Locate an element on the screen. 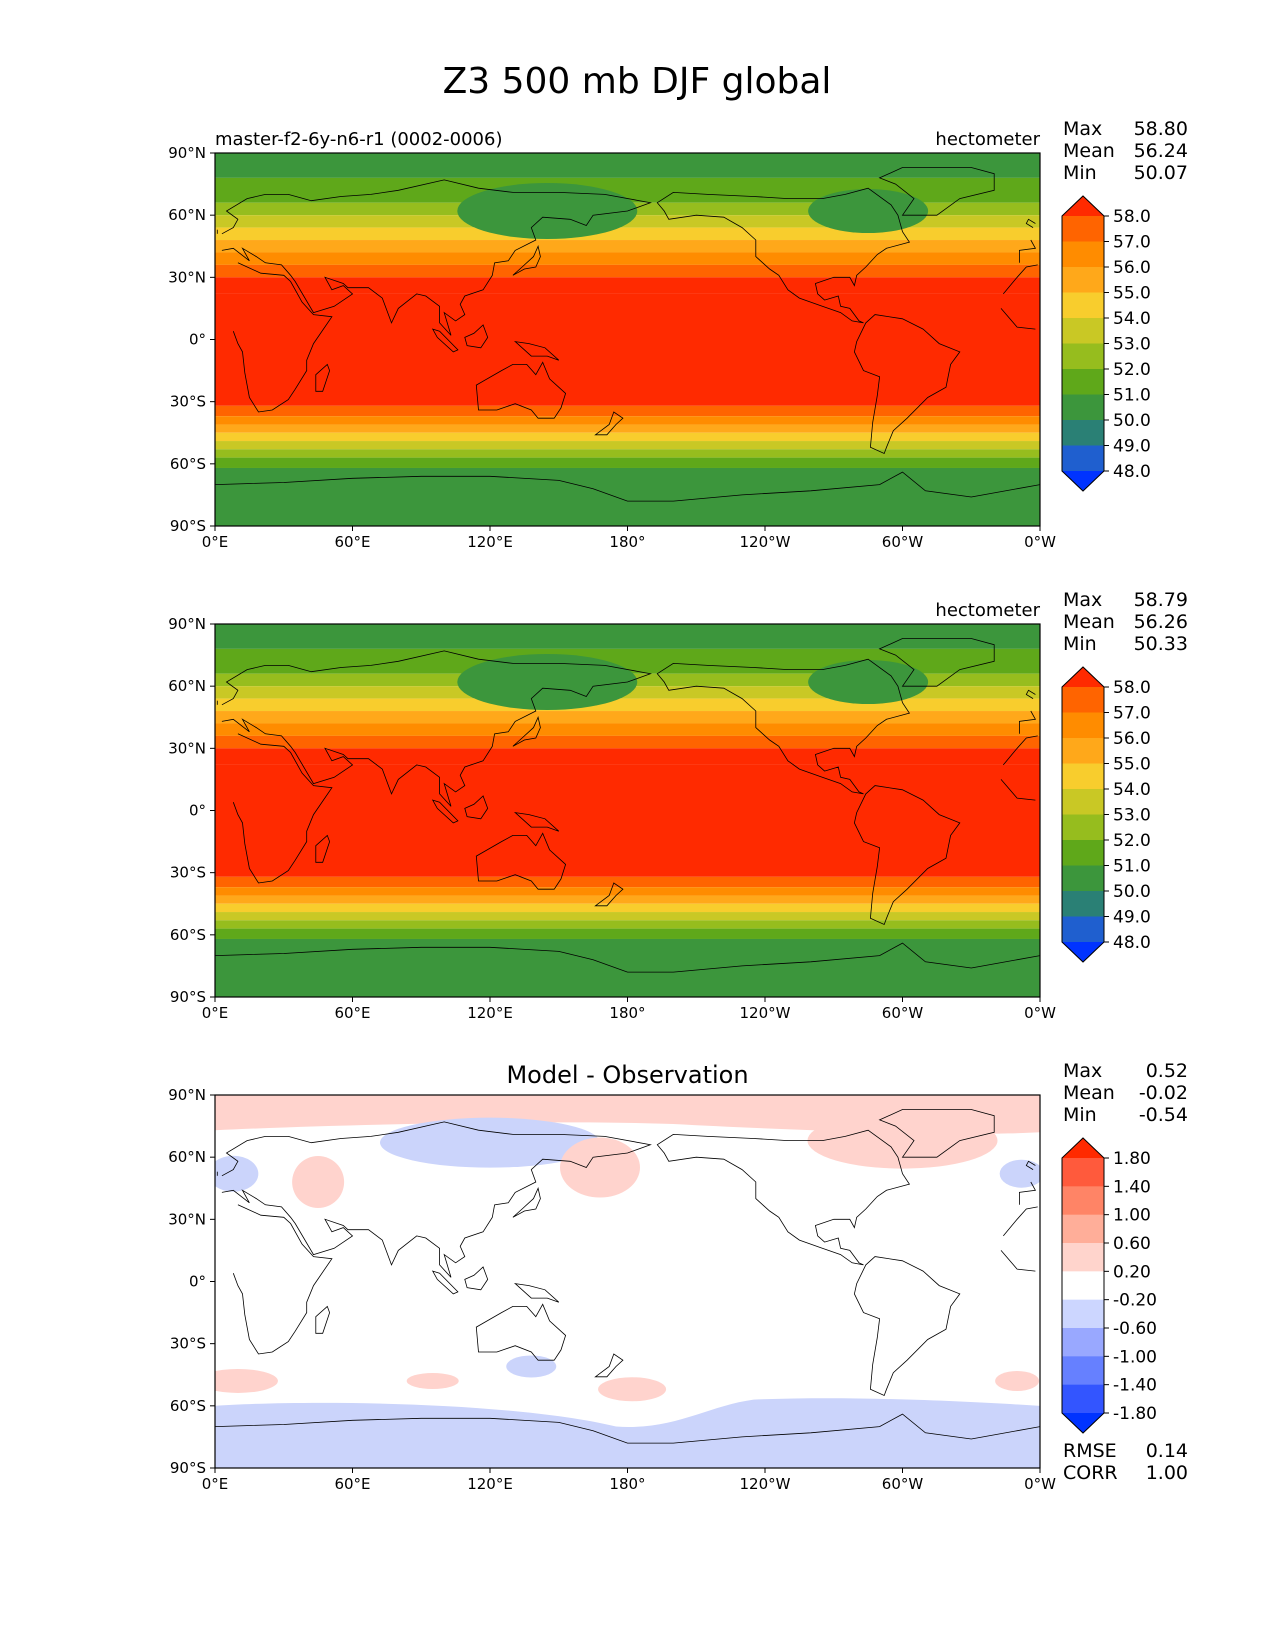 This screenshot has height=1650, width=1275. stat-value: 58.79 is located at coordinates (1161, 600).